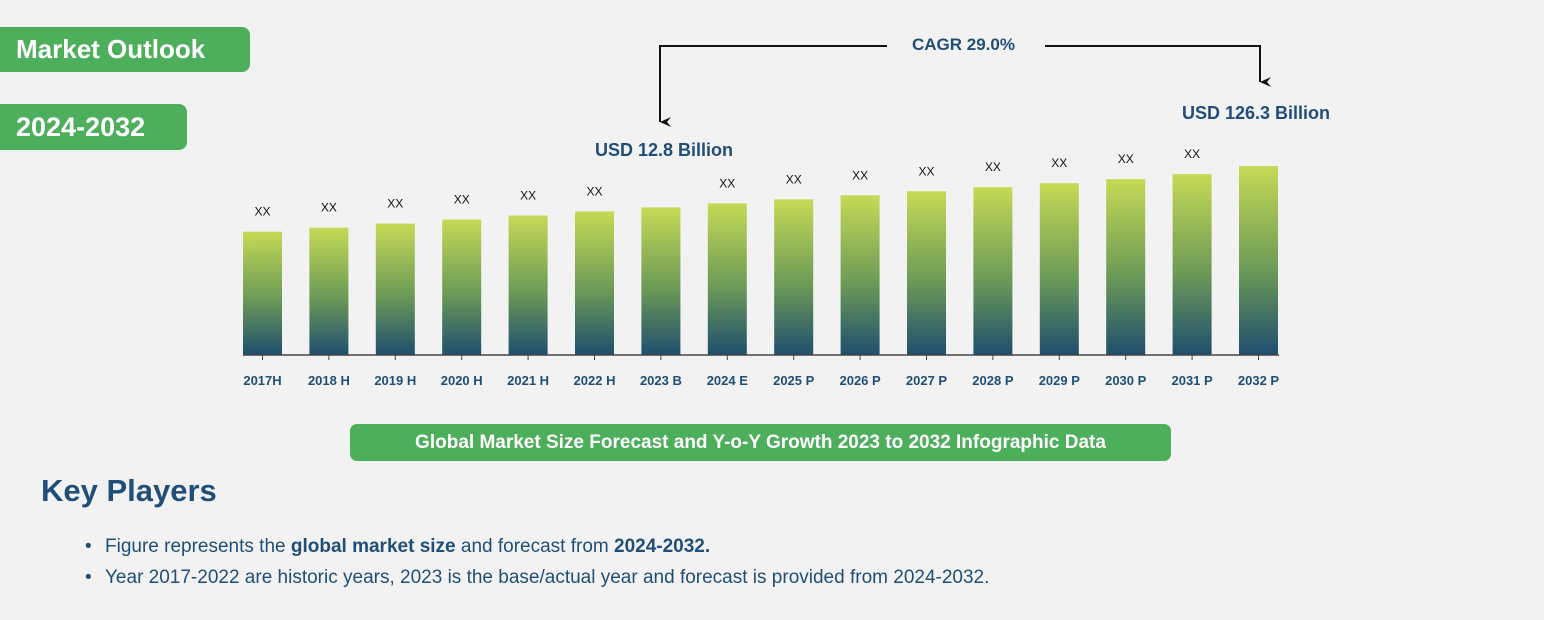 This screenshot has width=1544, height=620. Describe the element at coordinates (462, 380) in the screenshot. I see `x-tick-label: 2020 H` at that location.